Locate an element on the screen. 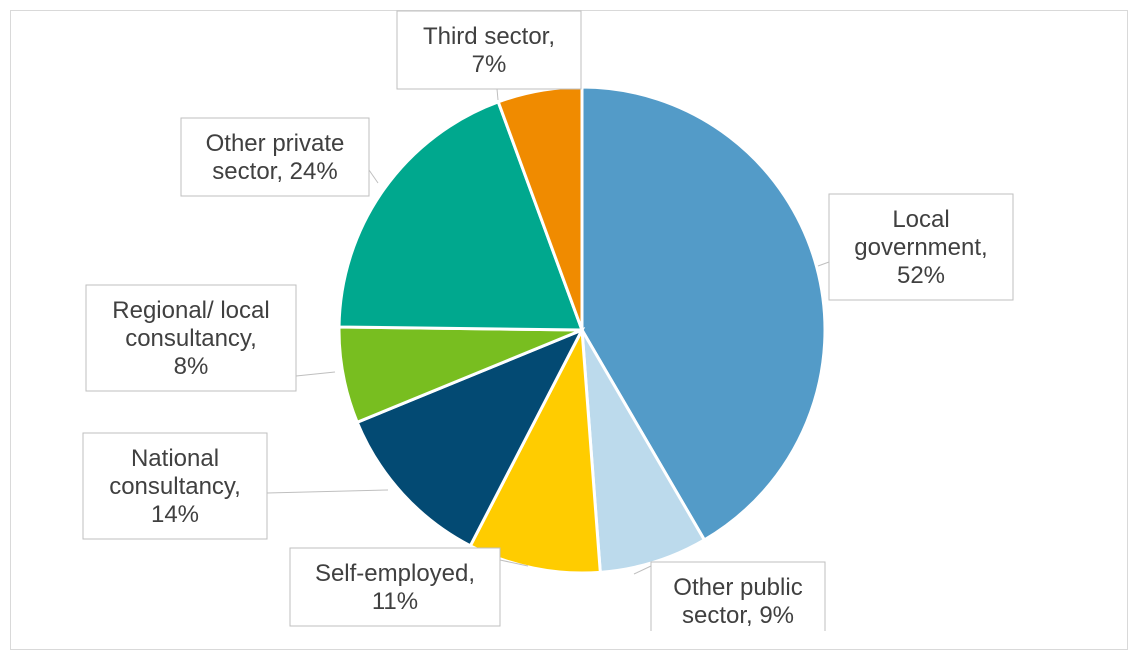 This screenshot has height=650, width=1140. data-label-line: Regional/ local is located at coordinates (190, 310).